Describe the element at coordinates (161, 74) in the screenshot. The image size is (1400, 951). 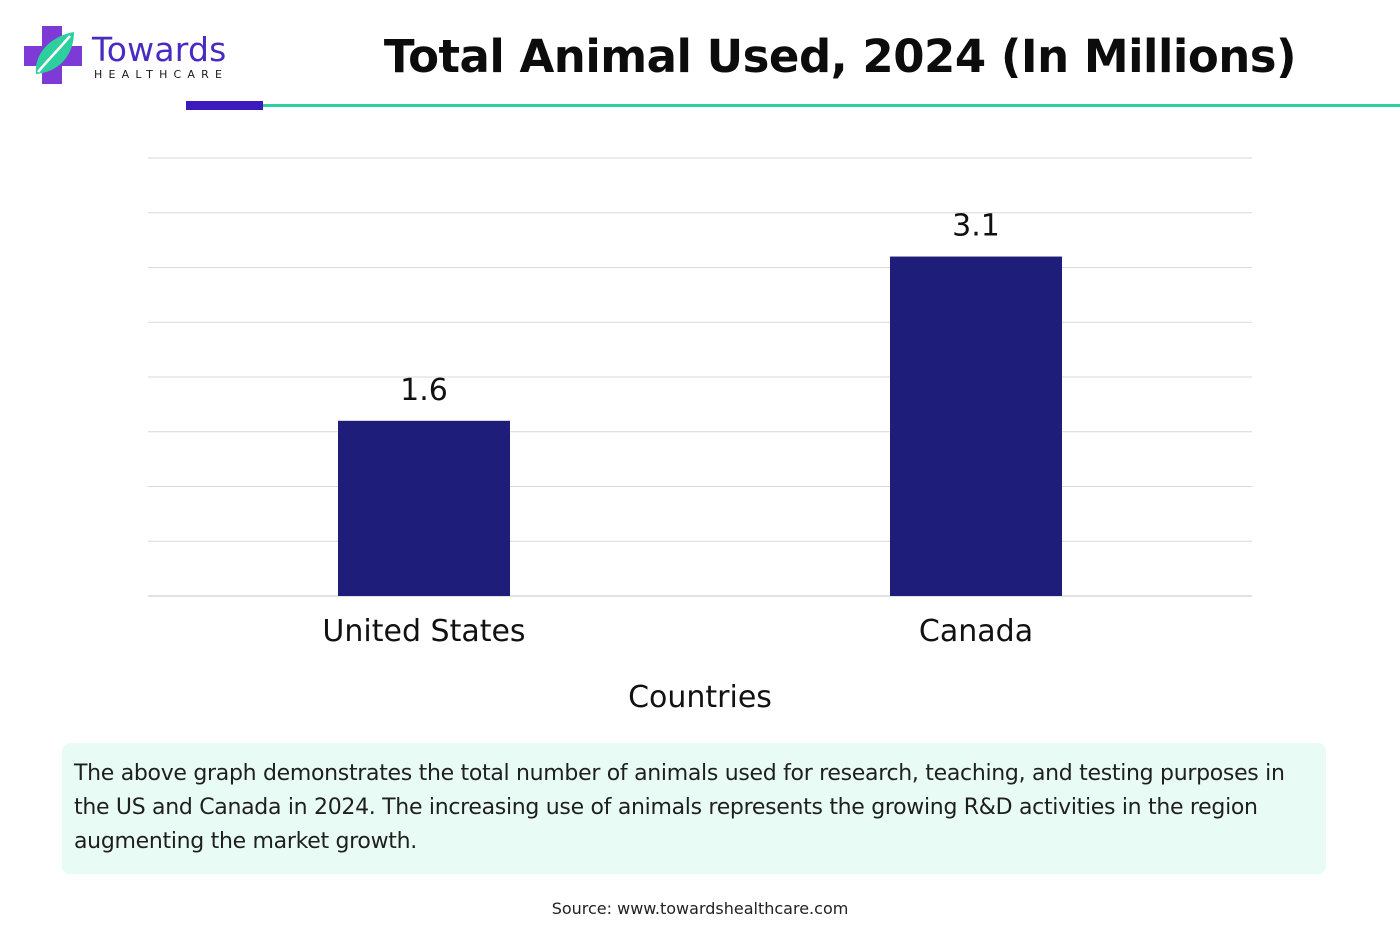
I see `brand-tagline: HEALTHCARE` at that location.